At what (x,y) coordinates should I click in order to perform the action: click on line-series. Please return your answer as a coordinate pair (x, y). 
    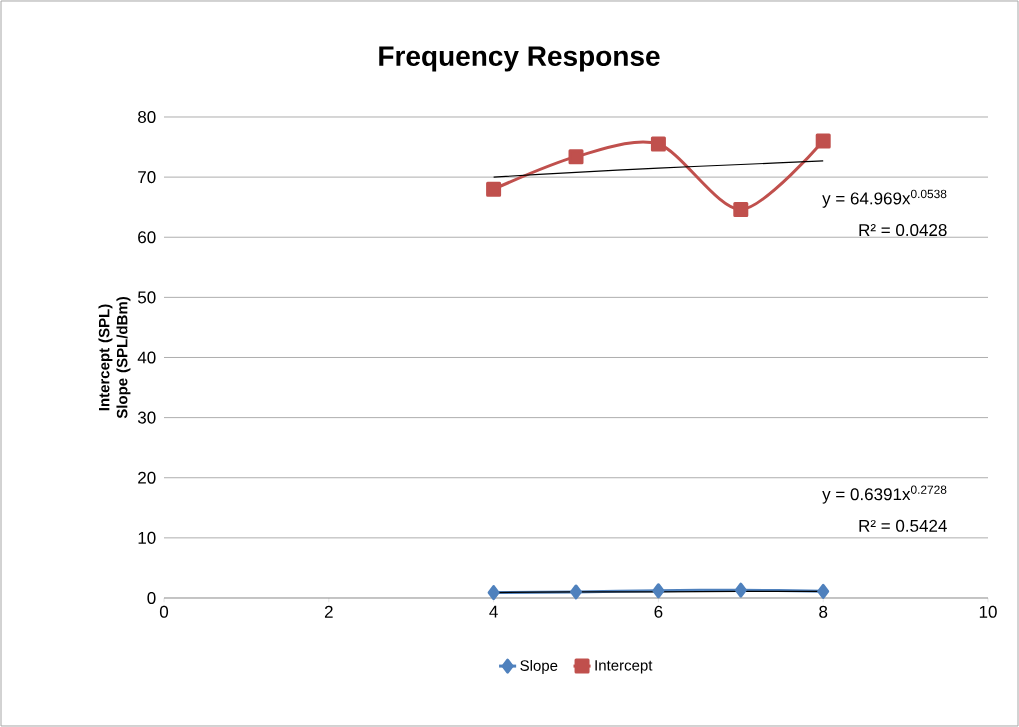
    Looking at the image, I should click on (658, 169).